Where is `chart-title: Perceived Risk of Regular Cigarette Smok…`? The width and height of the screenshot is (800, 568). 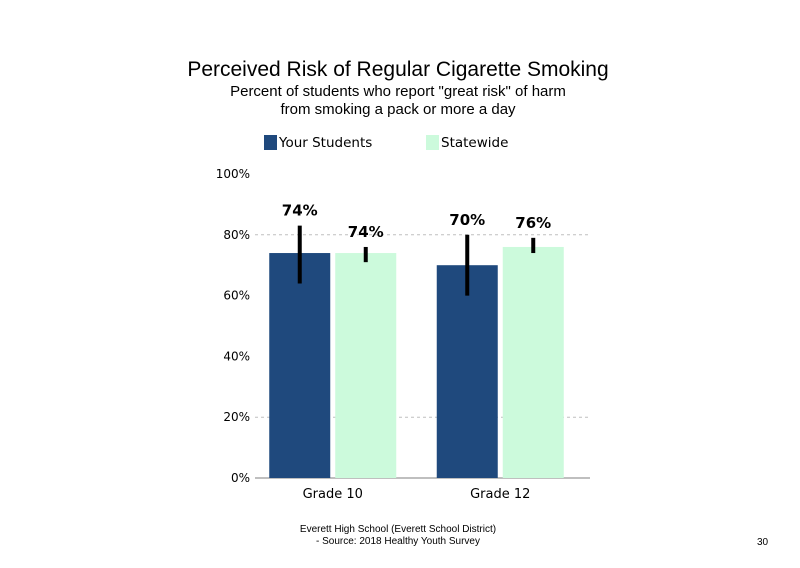 chart-title: Perceived Risk of Regular Cigarette Smok… is located at coordinates (398, 69).